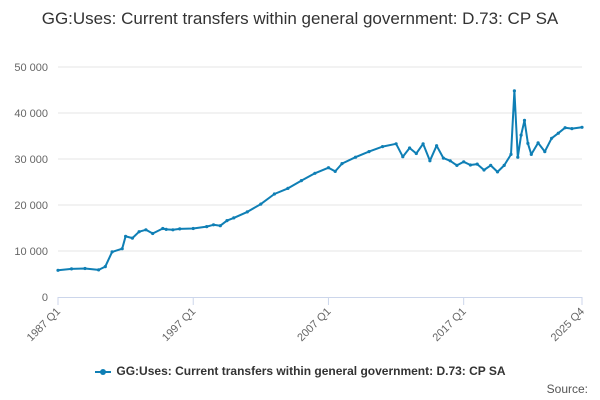  I want to click on x-tick-label: 2017 Q1, so click(449, 325).